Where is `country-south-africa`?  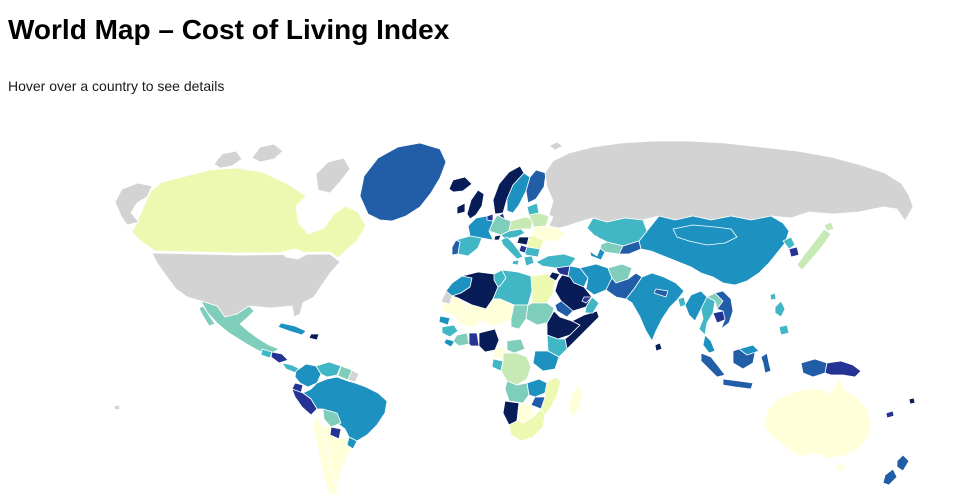
country-south-africa is located at coordinates (527, 425).